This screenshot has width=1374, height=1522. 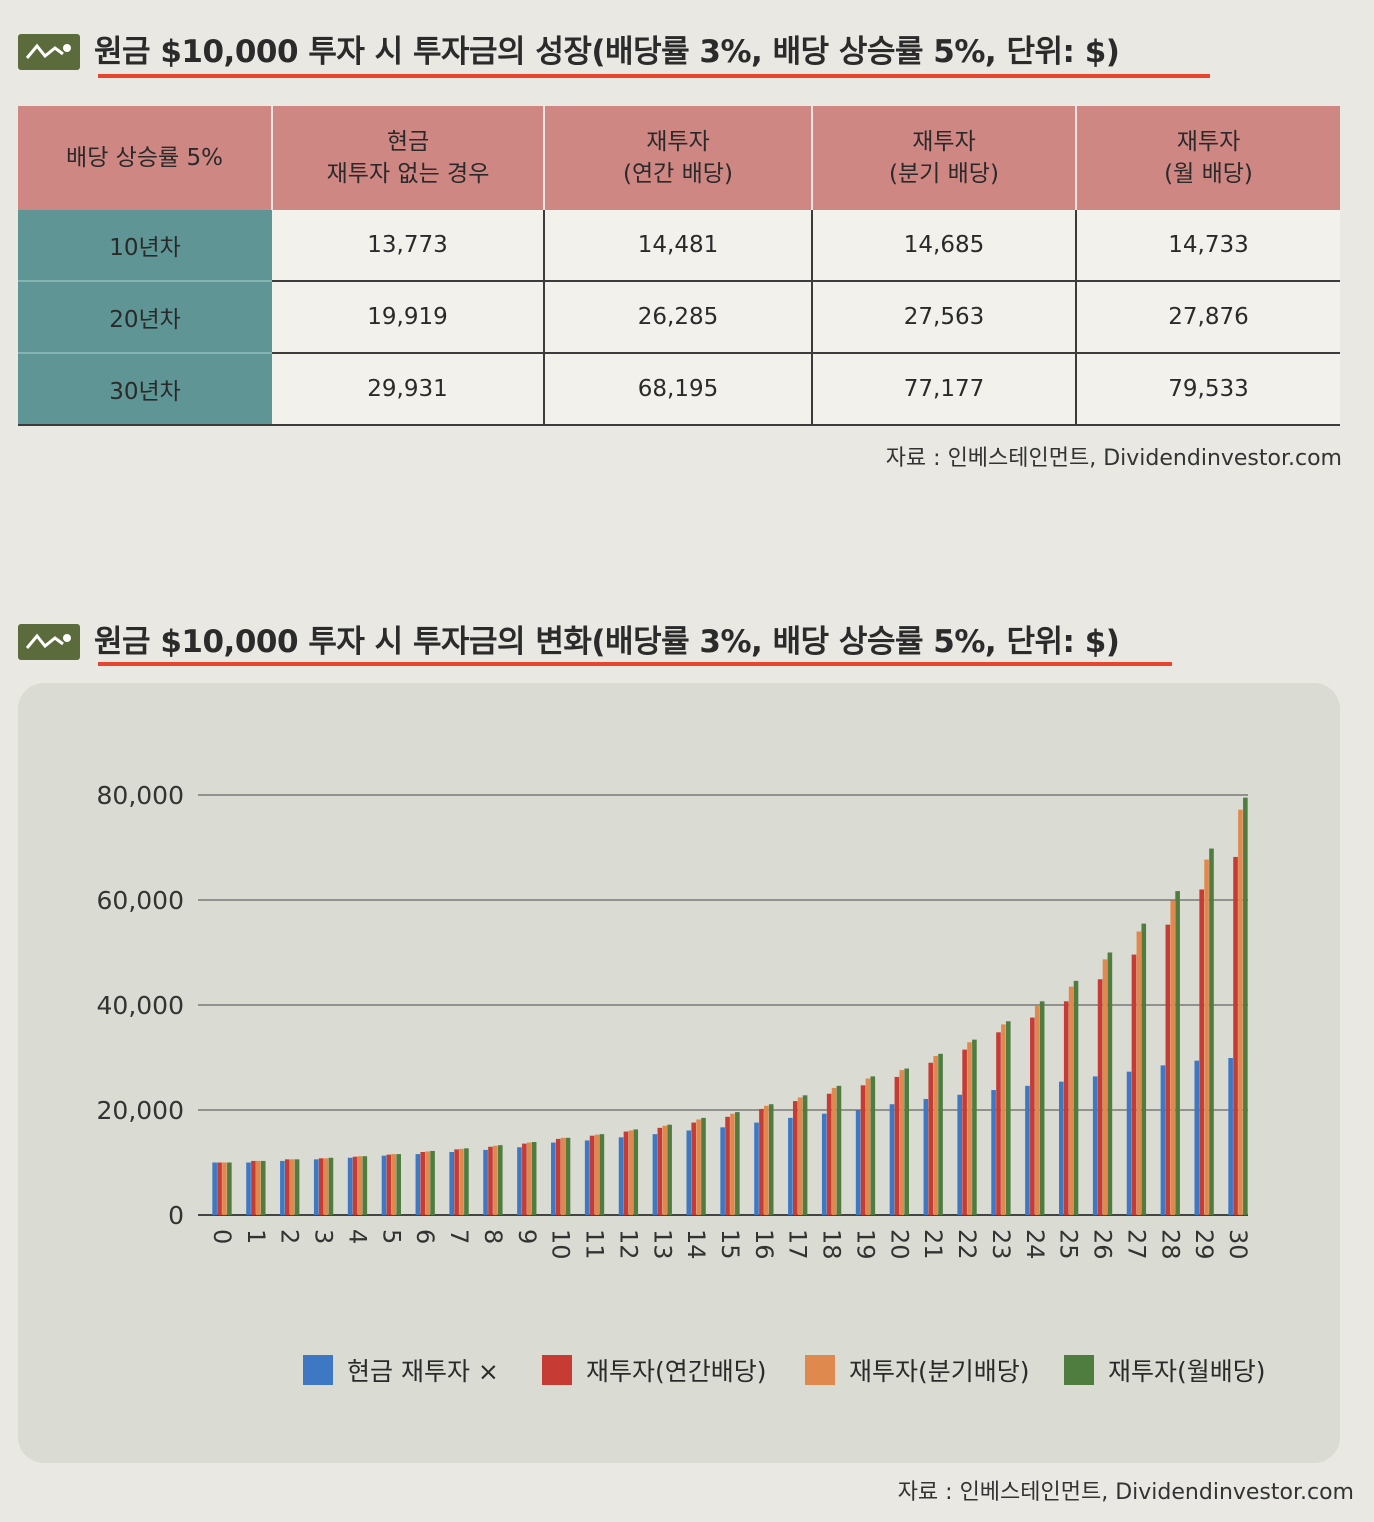 What do you see at coordinates (678, 246) in the screenshot?
I see `table-cell: 14,481` at bounding box center [678, 246].